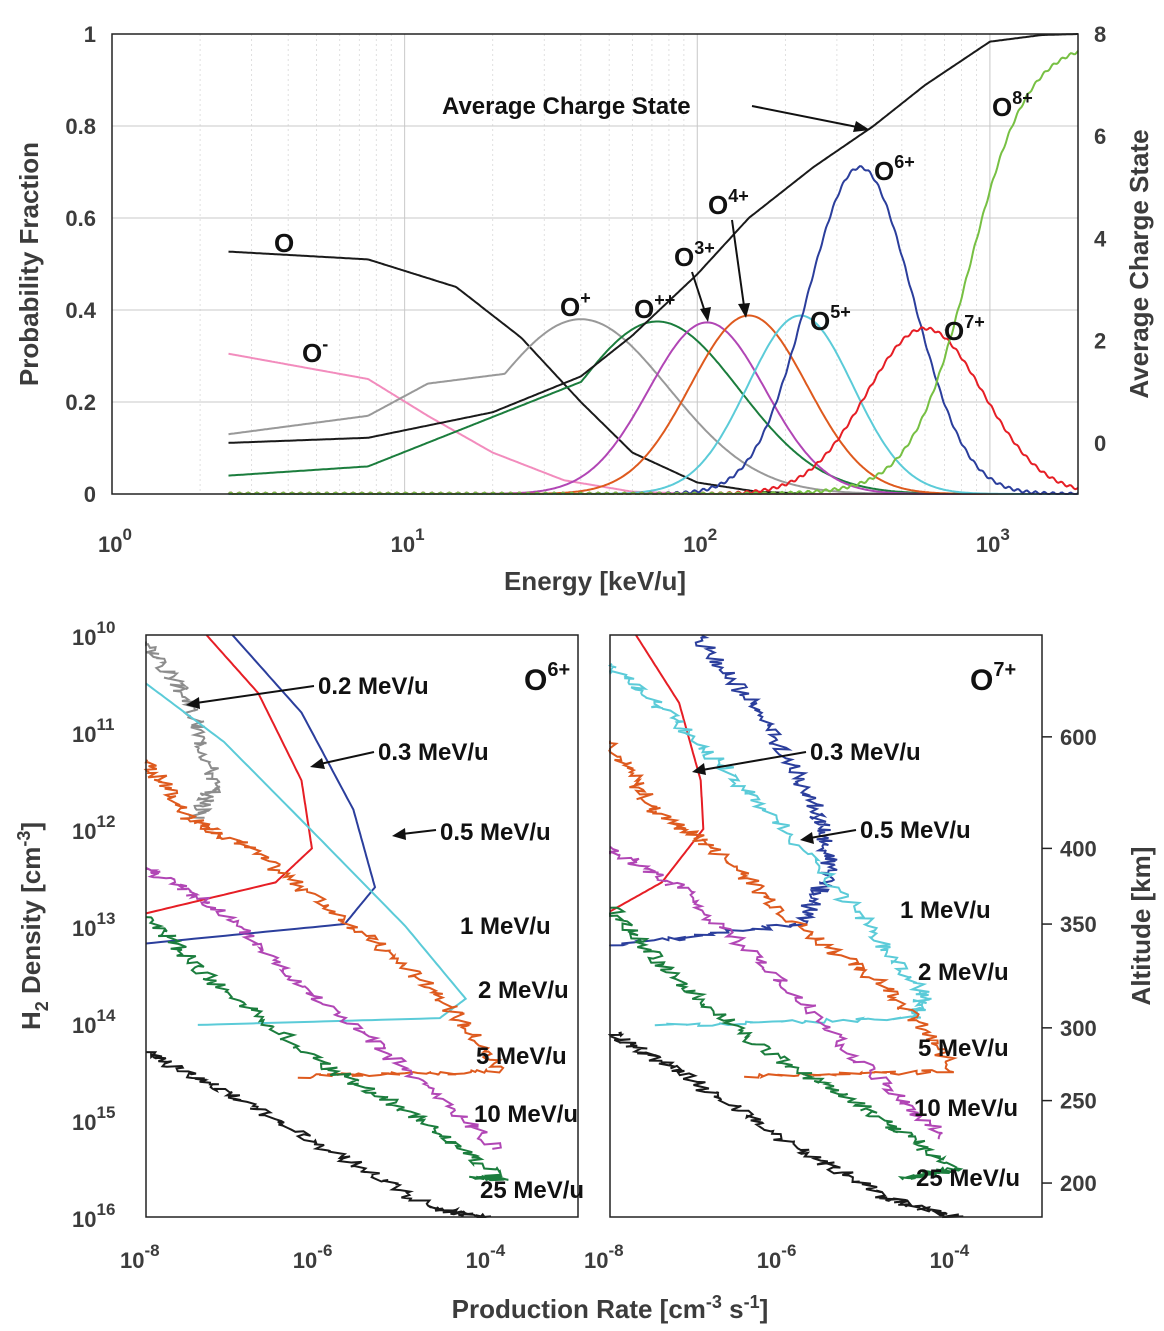 The width and height of the screenshot is (1164, 1331). I want to click on arrowhead-left-0.5, so click(399, 834).